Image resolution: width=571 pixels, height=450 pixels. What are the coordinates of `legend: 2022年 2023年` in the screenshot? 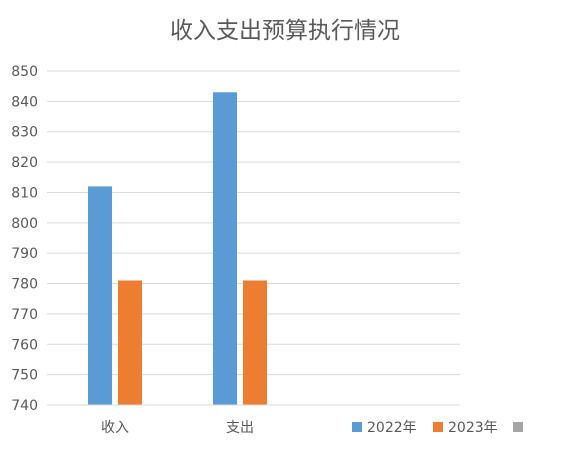 It's located at (437, 428).